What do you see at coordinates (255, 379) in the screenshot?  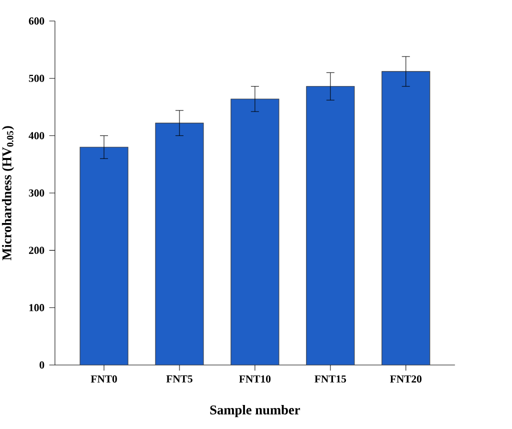 I see `x-tick-label: FNT10` at bounding box center [255, 379].